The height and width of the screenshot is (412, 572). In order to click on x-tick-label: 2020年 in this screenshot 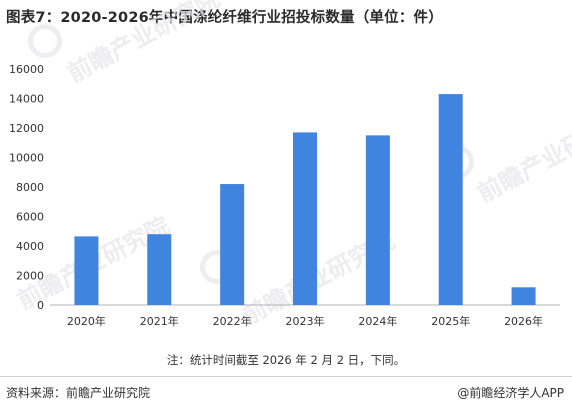, I will do `click(86, 321)`.